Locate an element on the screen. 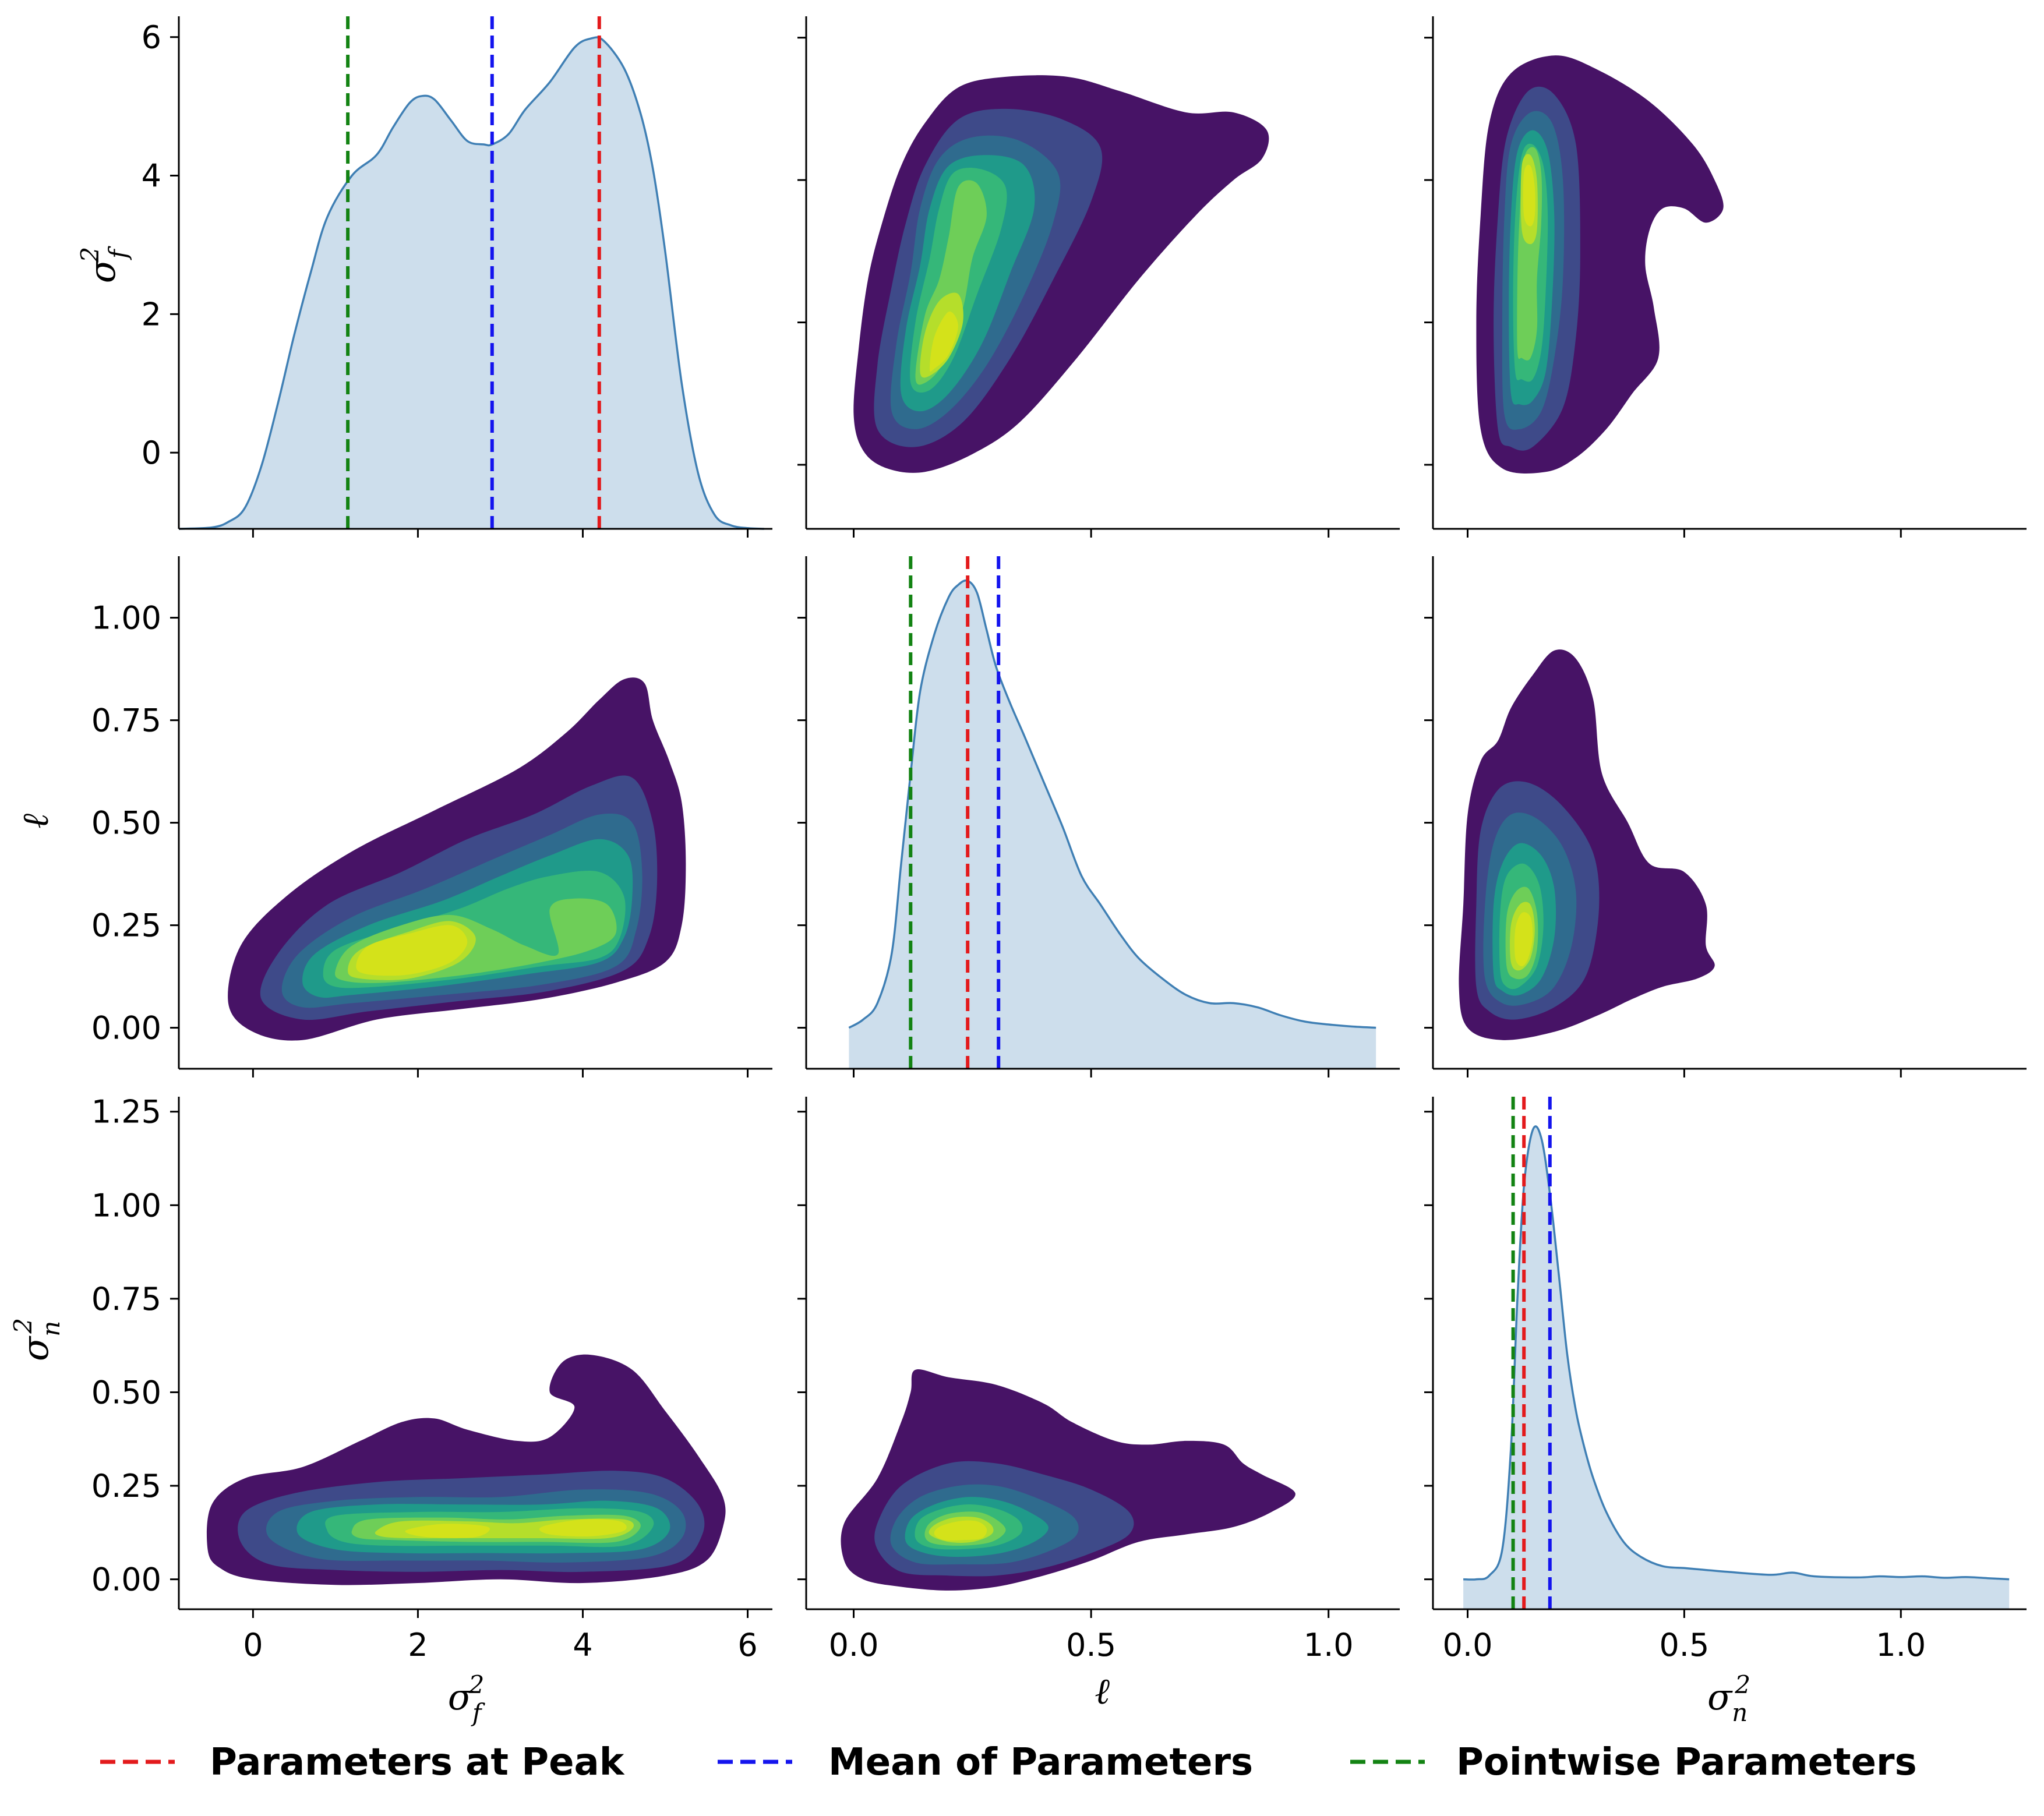 This screenshot has width=2044, height=1816. y-tick-label: 0 is located at coordinates (151, 452).